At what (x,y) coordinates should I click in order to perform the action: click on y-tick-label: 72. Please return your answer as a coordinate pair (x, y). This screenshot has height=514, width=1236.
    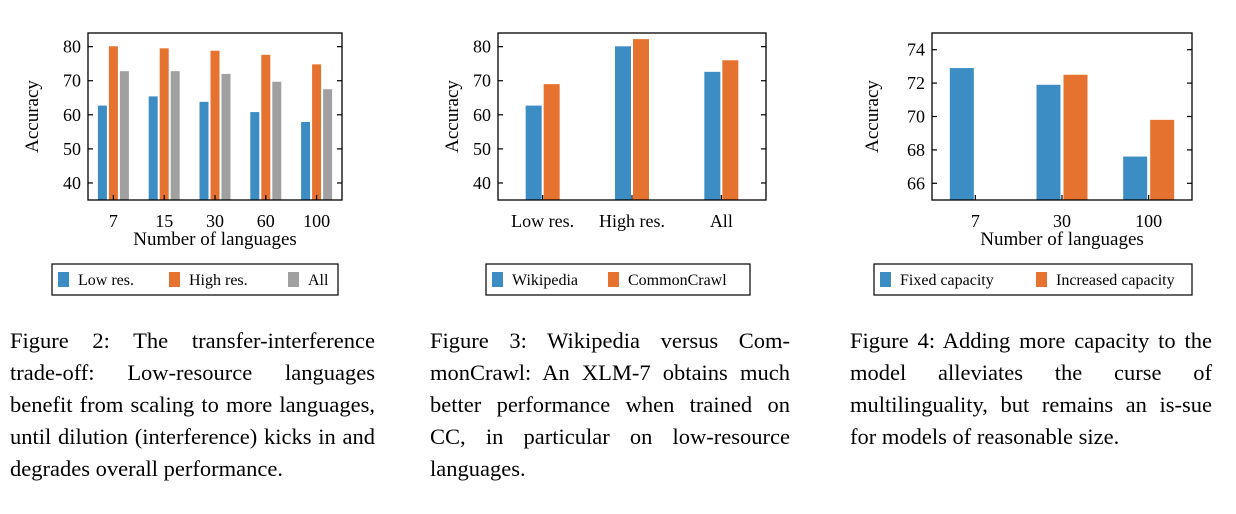
    Looking at the image, I should click on (916, 83).